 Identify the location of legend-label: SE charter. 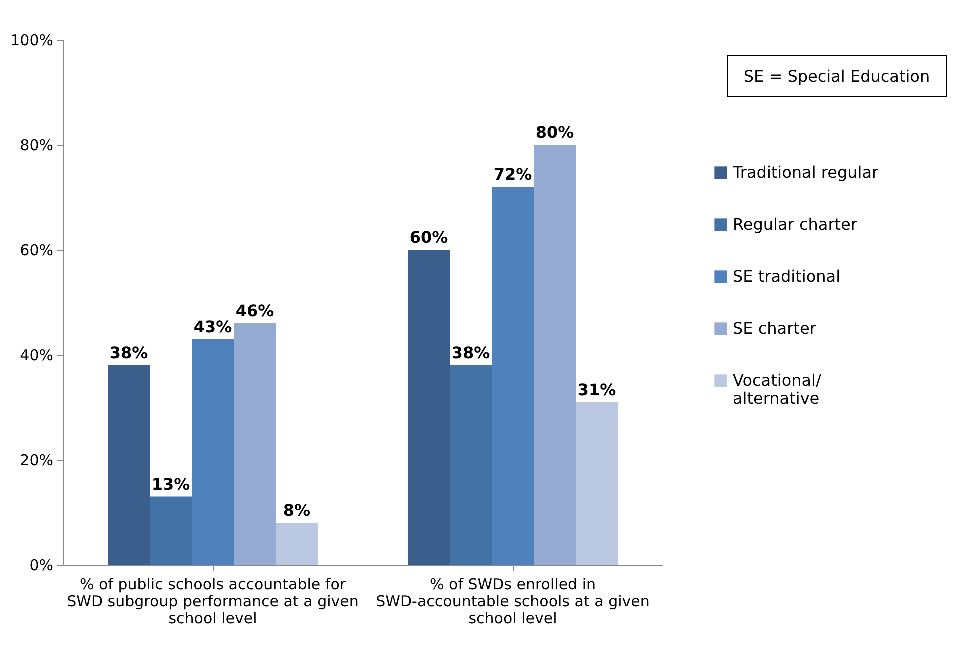
(775, 328).